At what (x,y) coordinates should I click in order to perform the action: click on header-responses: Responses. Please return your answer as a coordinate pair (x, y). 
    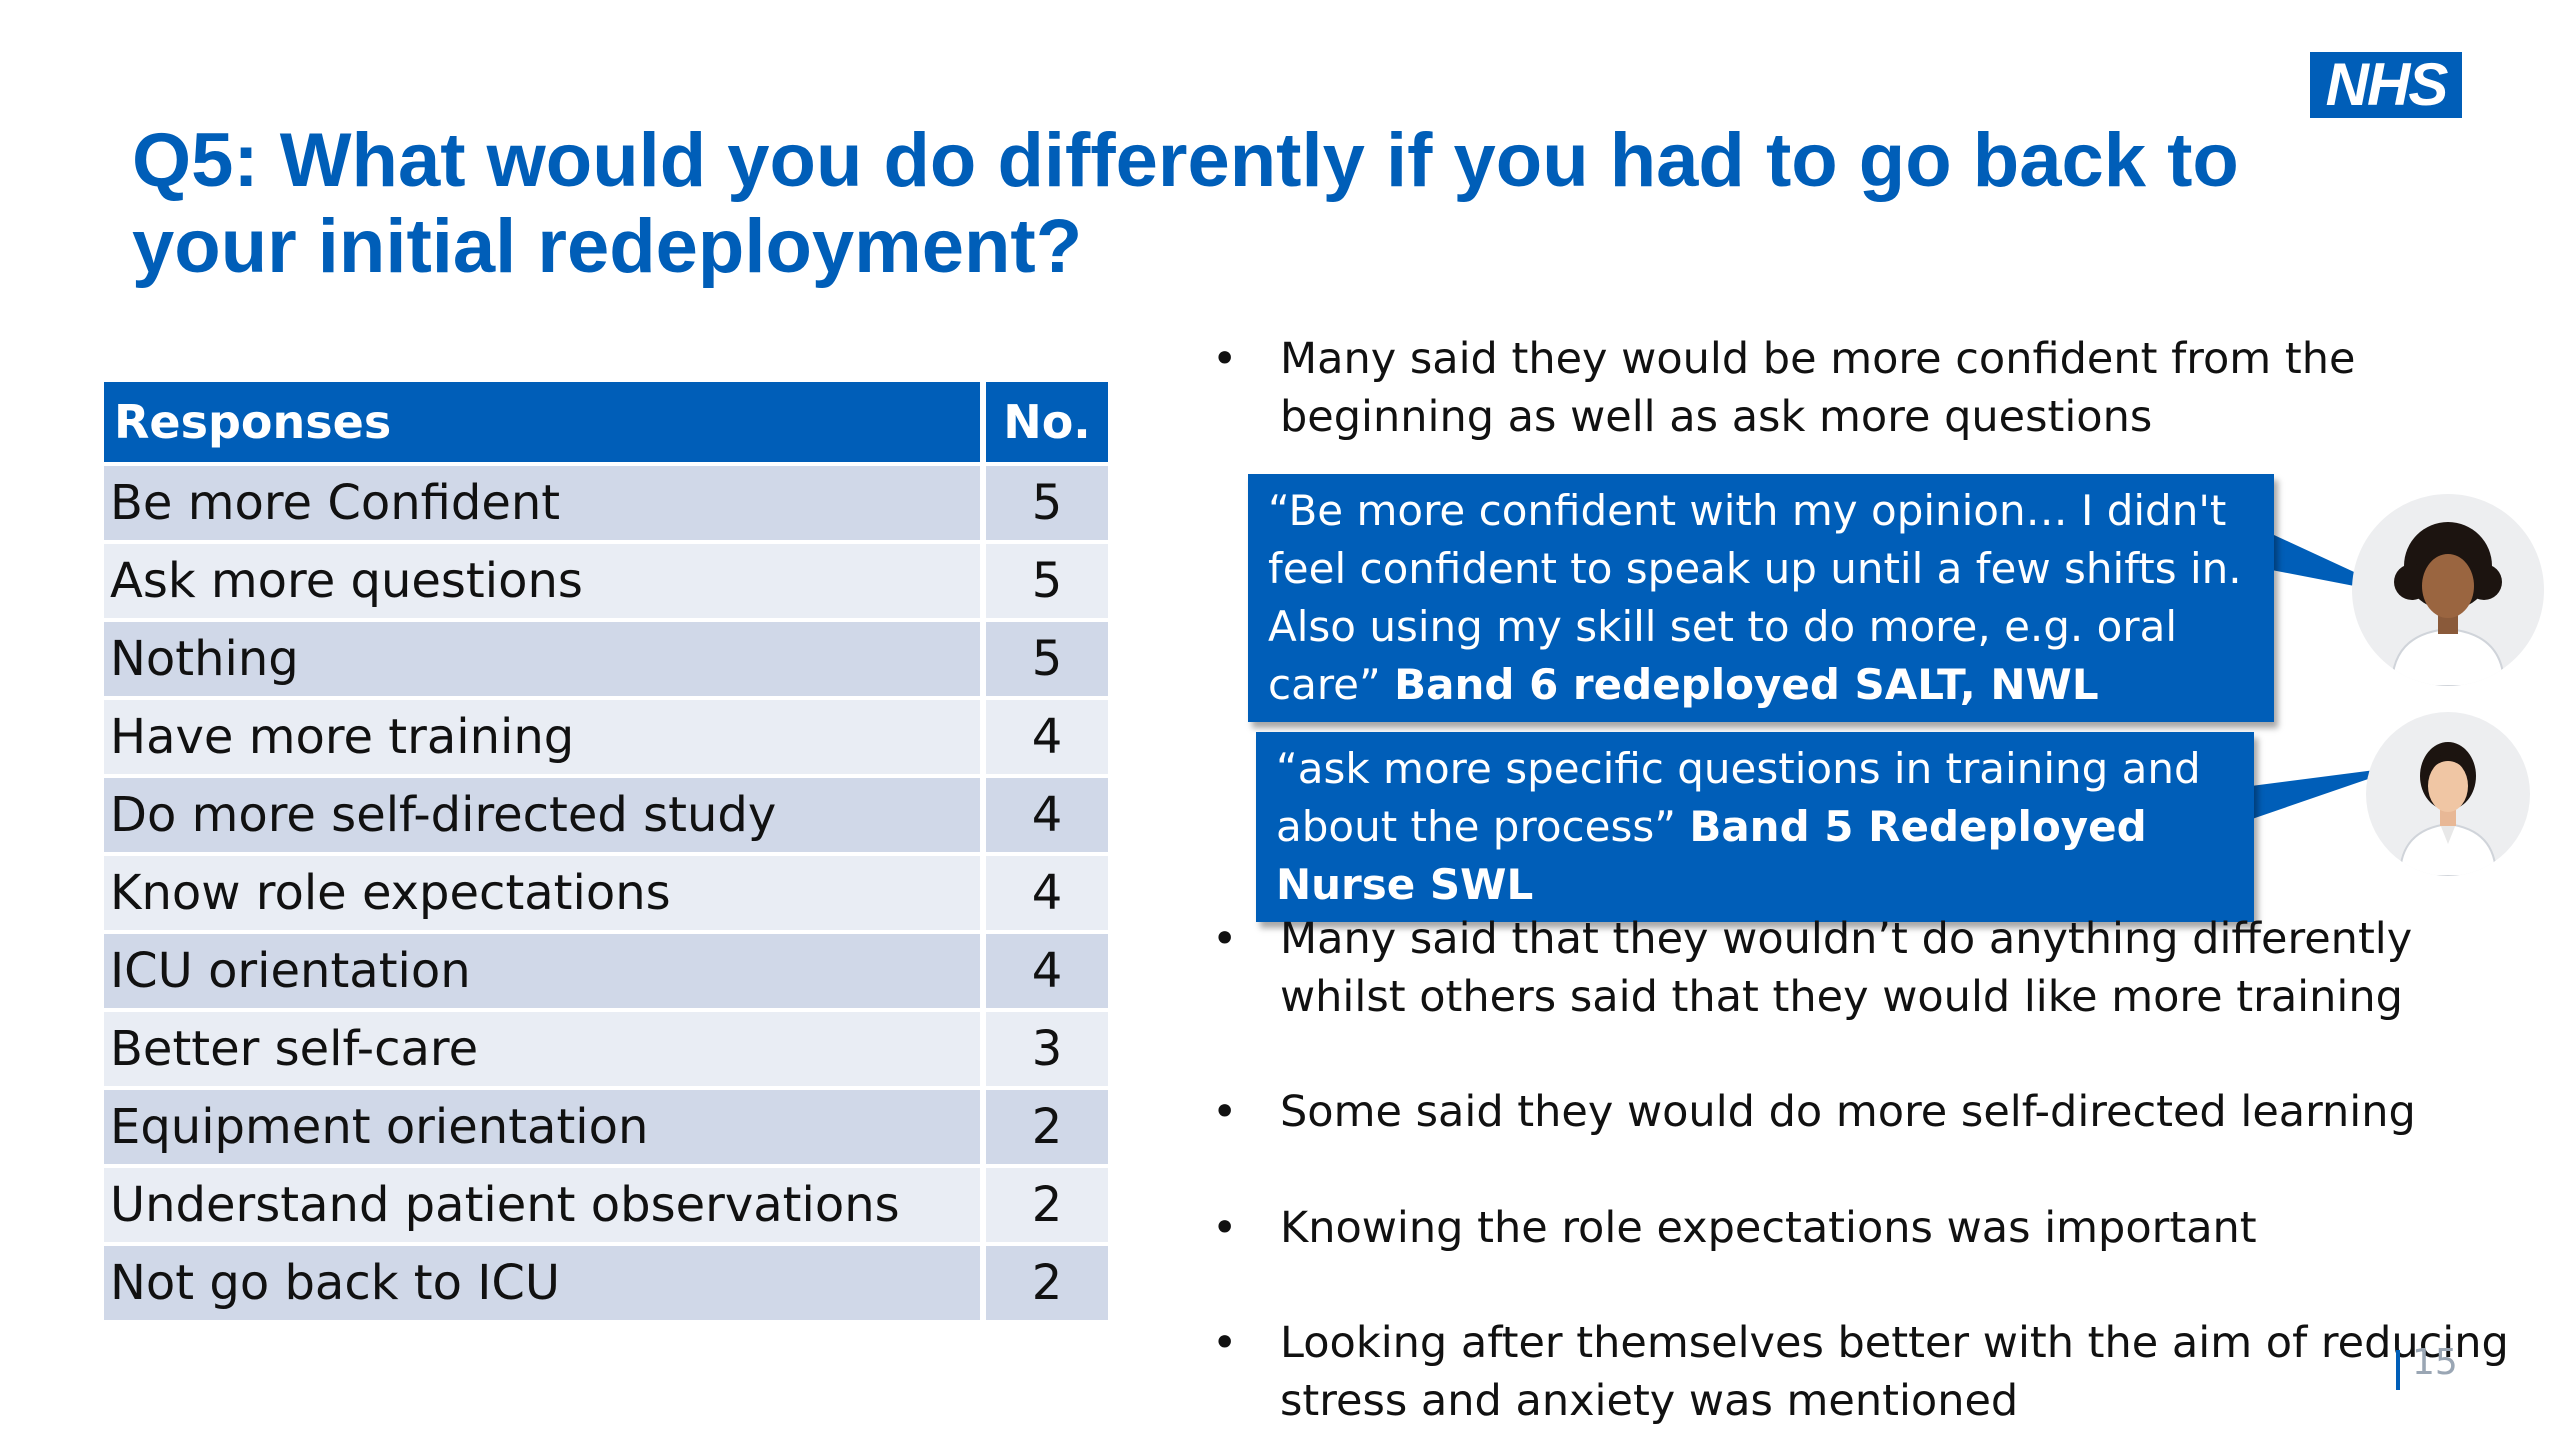
    Looking at the image, I should click on (545, 422).